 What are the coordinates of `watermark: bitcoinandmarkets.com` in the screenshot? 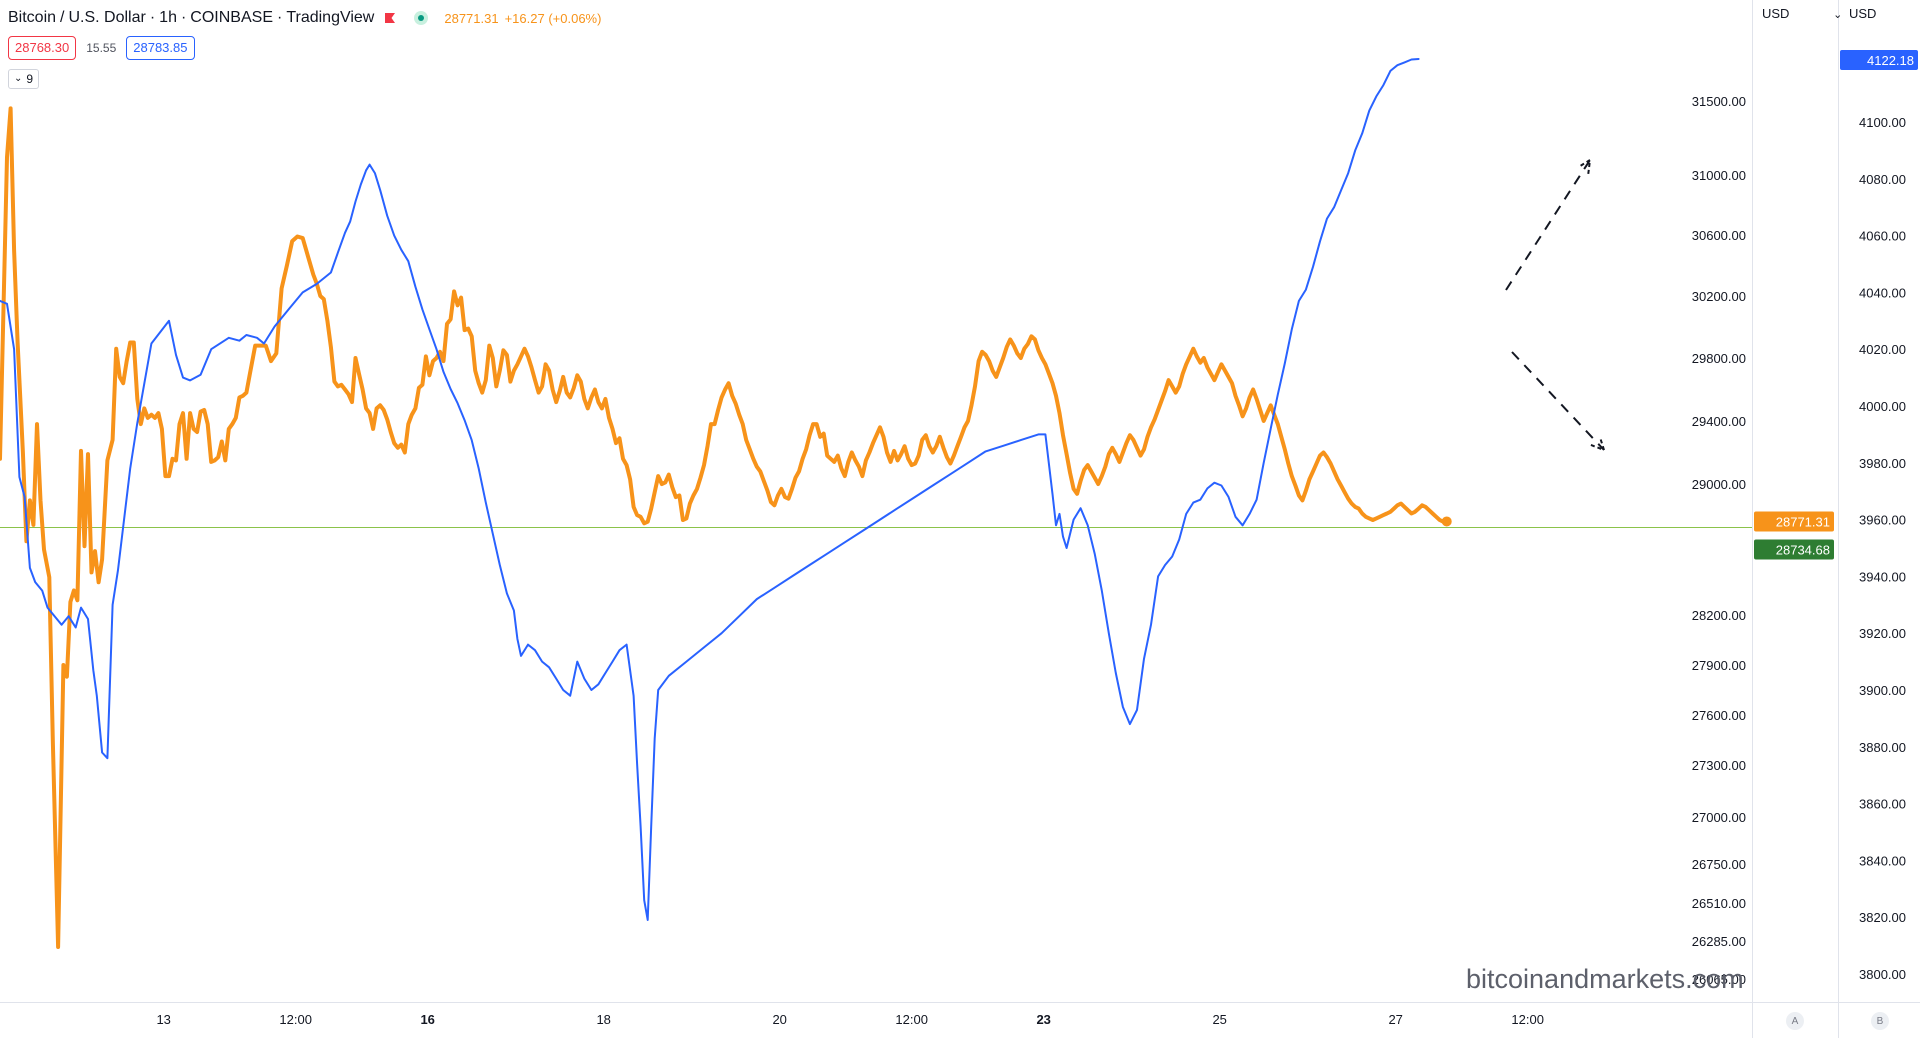 It's located at (1605, 979).